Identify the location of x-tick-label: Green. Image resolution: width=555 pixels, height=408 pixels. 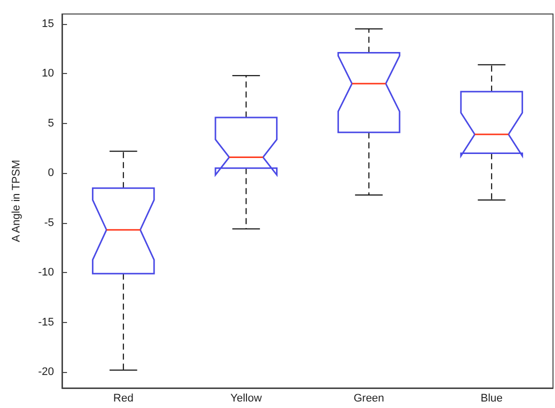
(369, 398).